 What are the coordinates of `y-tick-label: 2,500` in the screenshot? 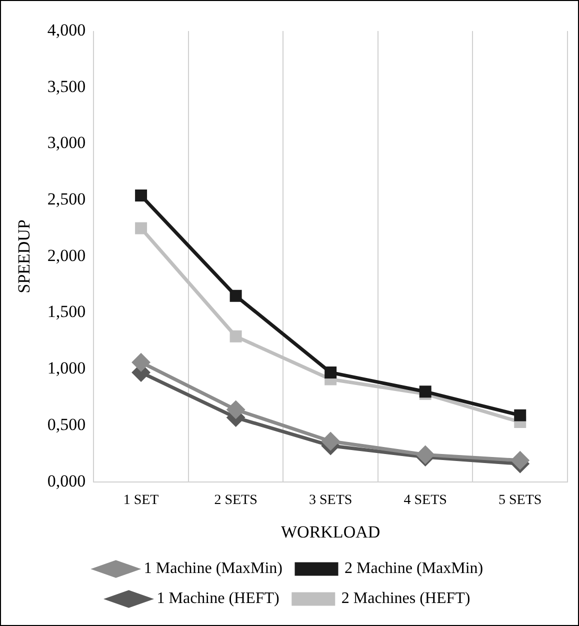 It's located at (66, 199).